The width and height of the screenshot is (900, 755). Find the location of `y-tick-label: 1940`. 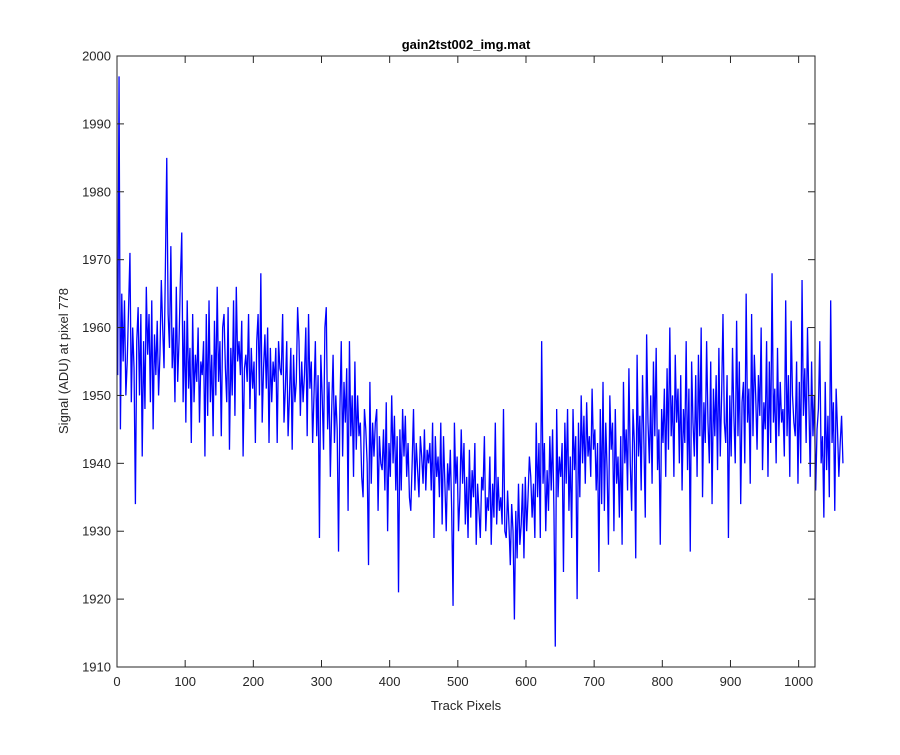

y-tick-label: 1940 is located at coordinates (96, 463).